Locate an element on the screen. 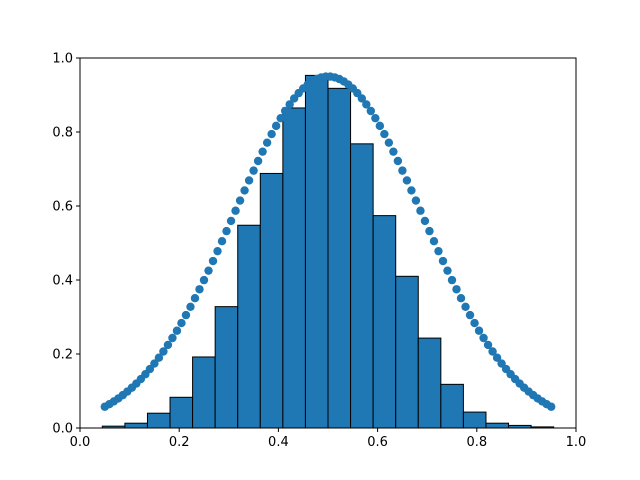 The image size is (640, 480). x-tick-label: 0.2 is located at coordinates (179, 442).